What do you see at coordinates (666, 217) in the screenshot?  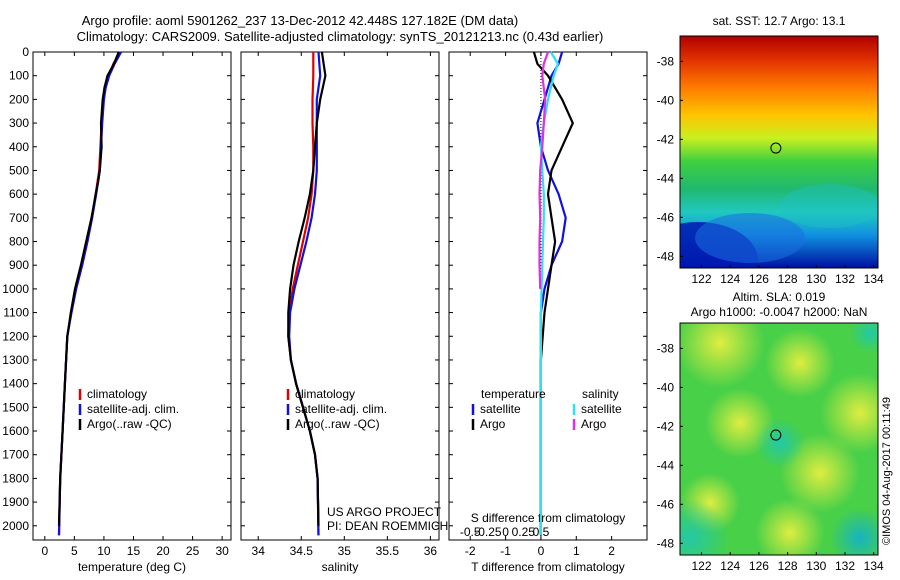 I see `sst-map-ytick-label: -46` at bounding box center [666, 217].